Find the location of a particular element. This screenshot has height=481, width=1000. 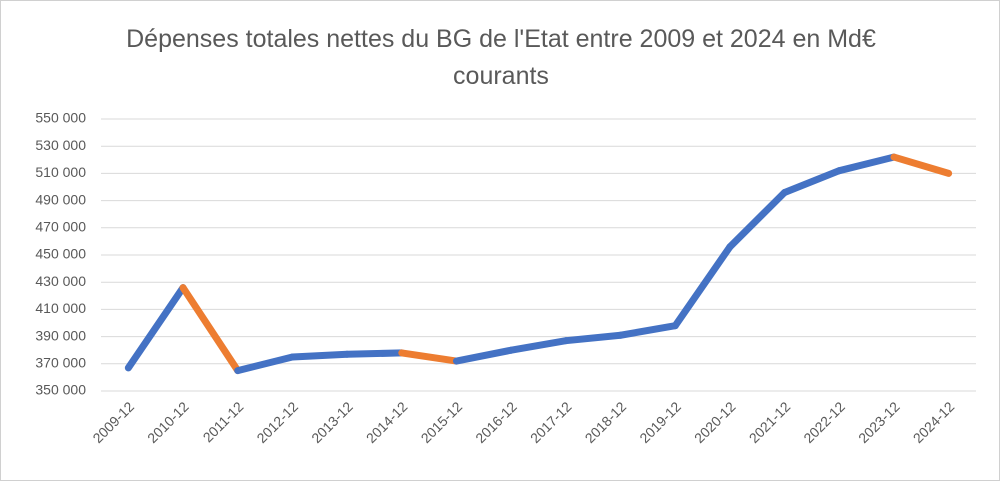

x-tick-label: 2009-12 is located at coordinates (113, 422).